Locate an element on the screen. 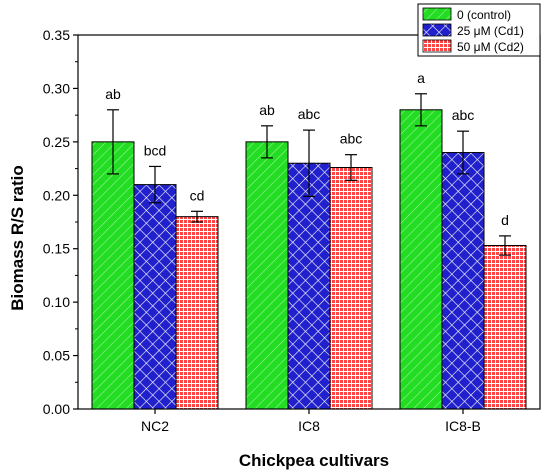 This screenshot has width=550, height=474. y-axis: 0.00 0.05 0.10 0.15 0.20 0.25 0.30 0.35 is located at coordinates (60, 222).